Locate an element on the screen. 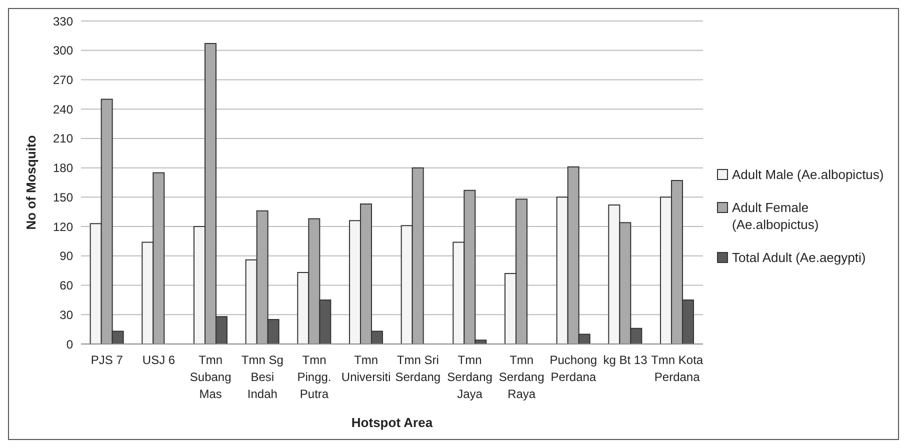  y-tick-label: 300 is located at coordinates (63, 51).